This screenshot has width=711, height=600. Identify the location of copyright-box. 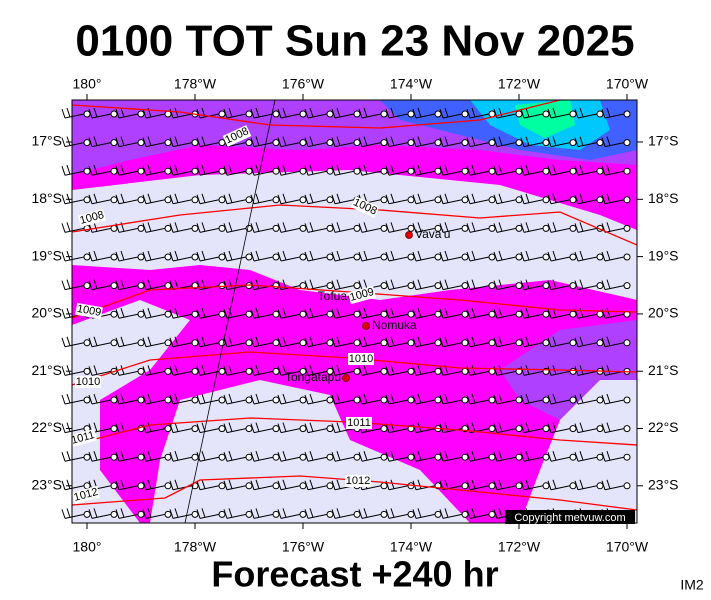
(570, 517).